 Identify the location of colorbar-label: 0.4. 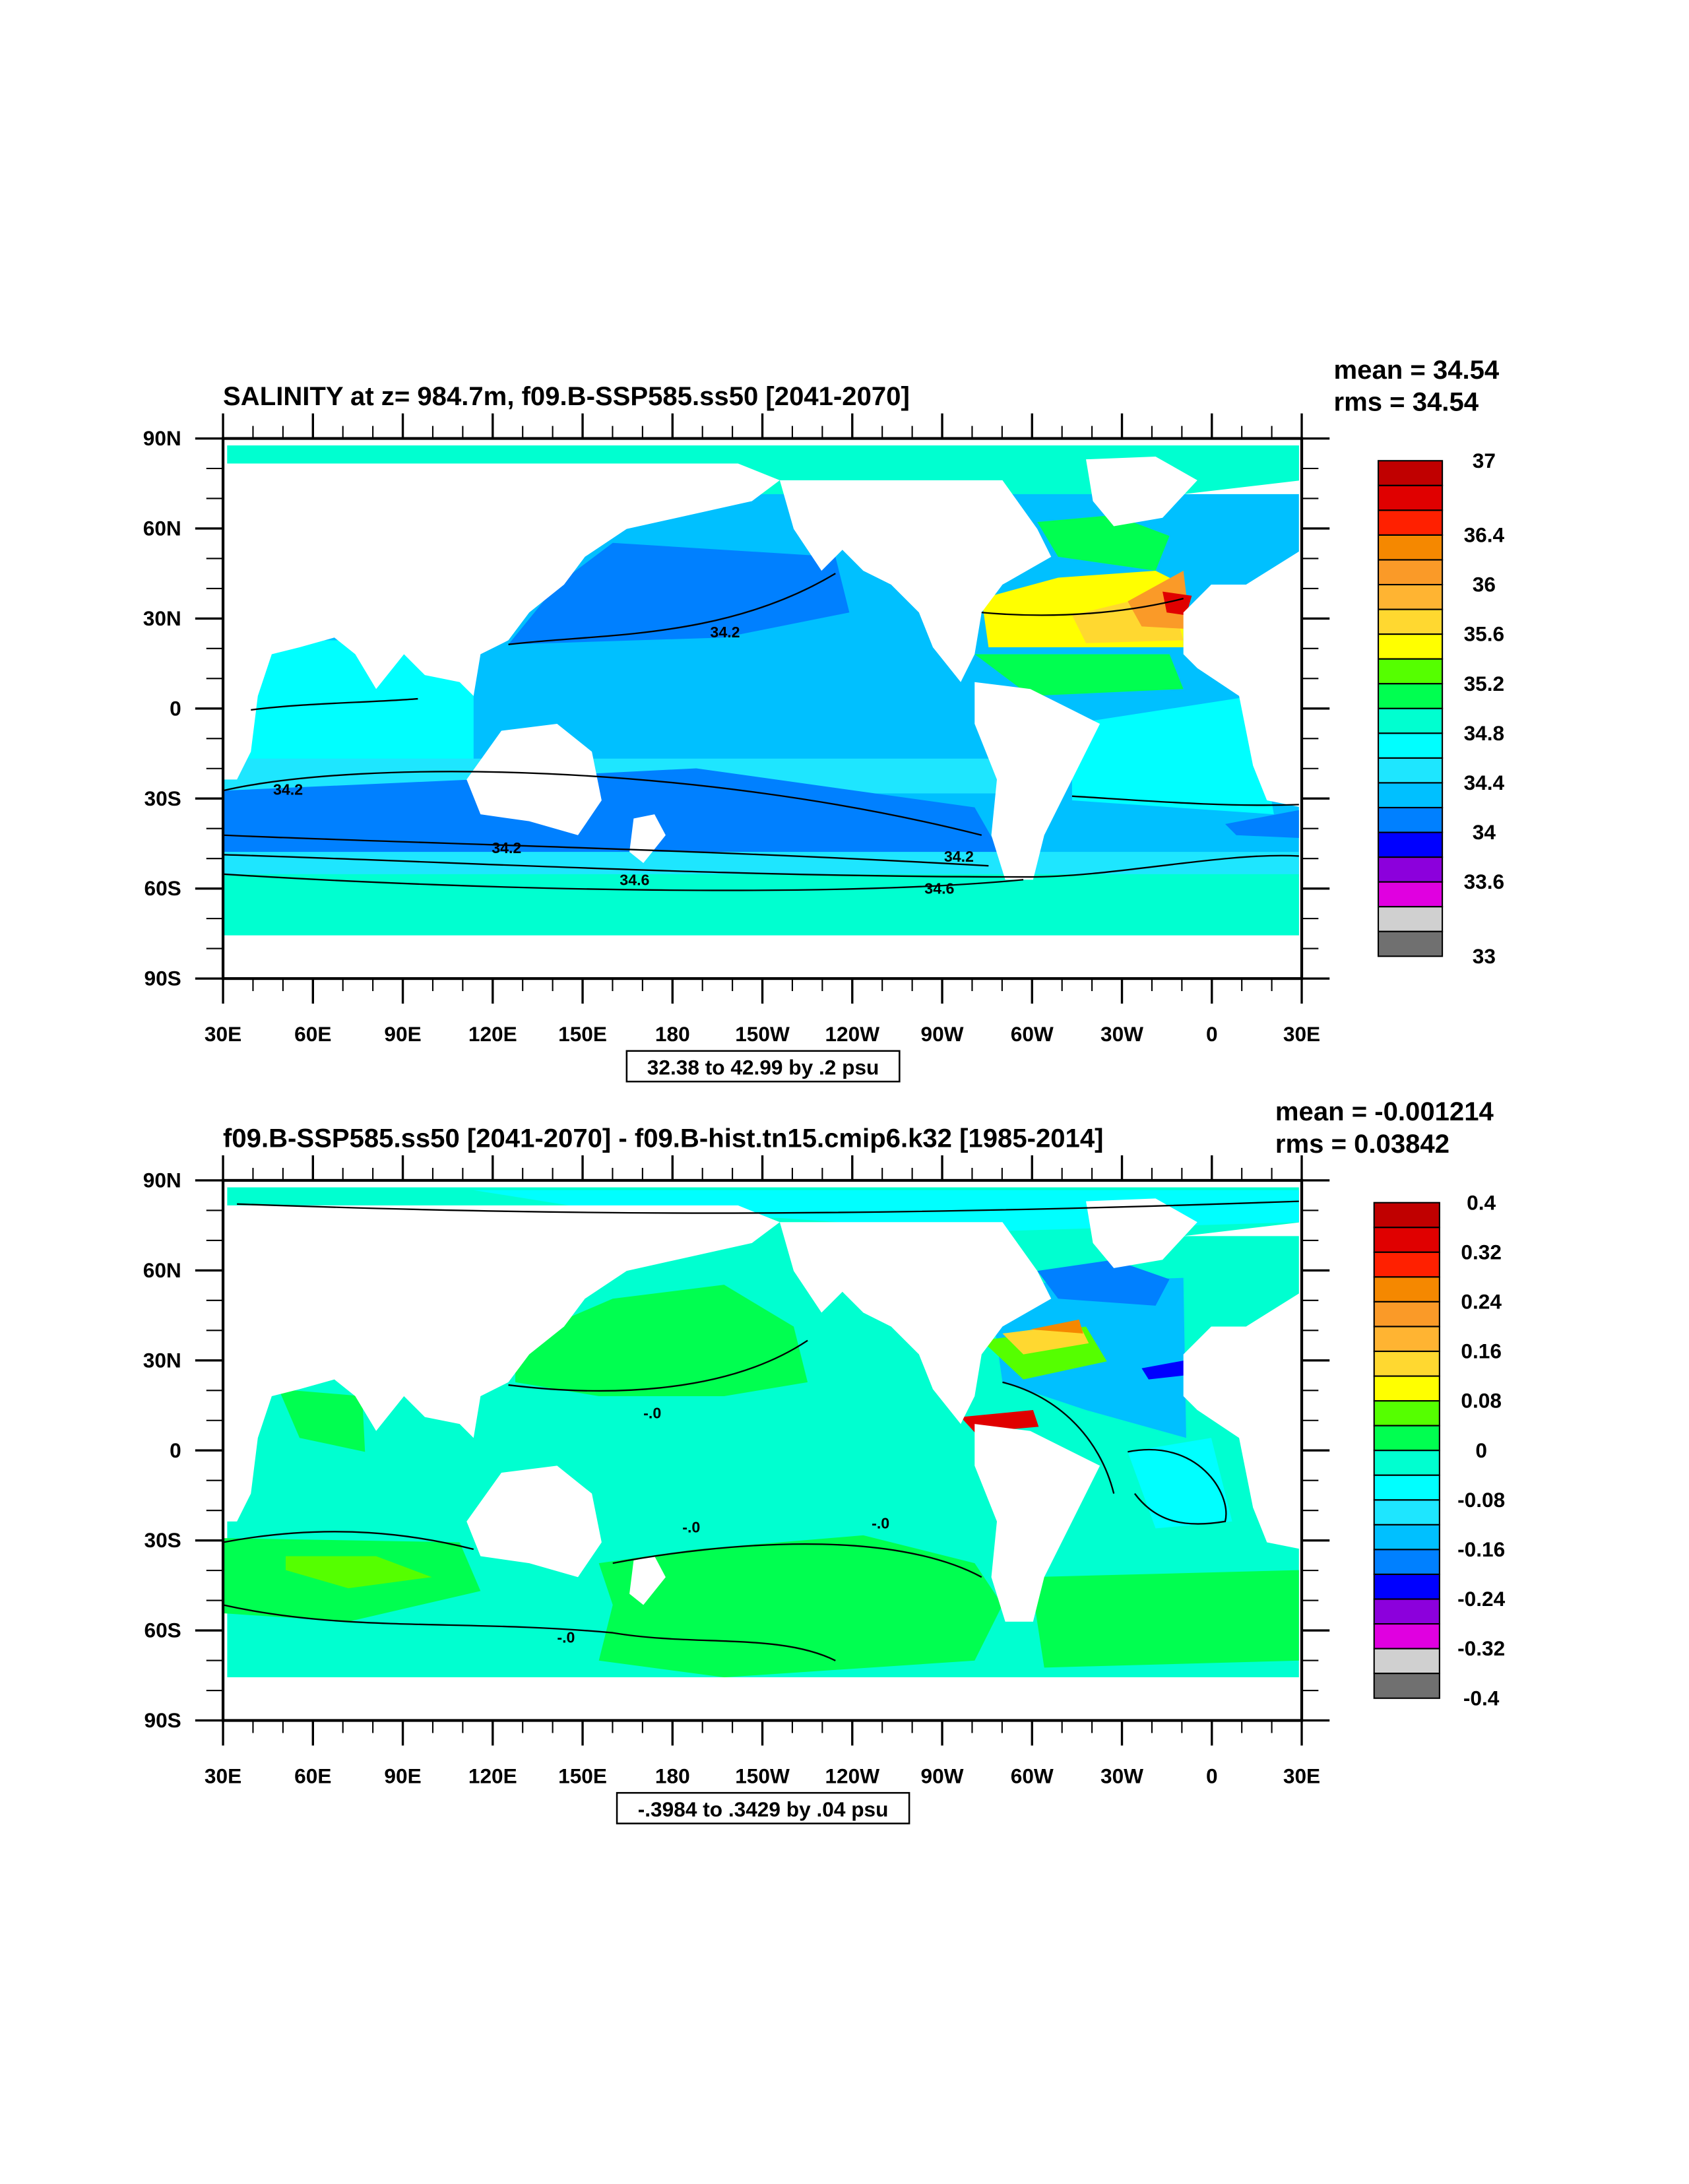
(1481, 1202).